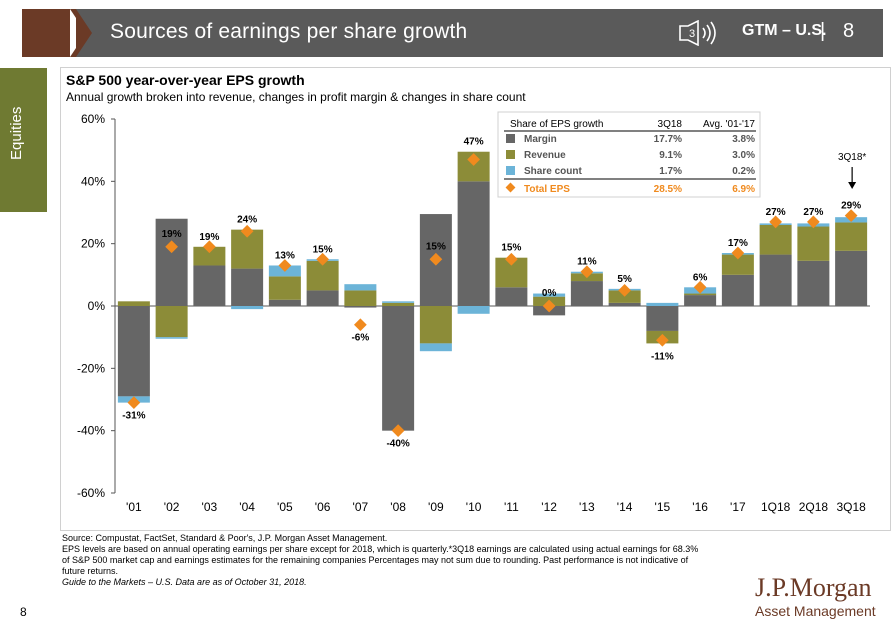 This screenshot has height=632, width=893. I want to click on x-tick-label: '16, so click(700, 507).